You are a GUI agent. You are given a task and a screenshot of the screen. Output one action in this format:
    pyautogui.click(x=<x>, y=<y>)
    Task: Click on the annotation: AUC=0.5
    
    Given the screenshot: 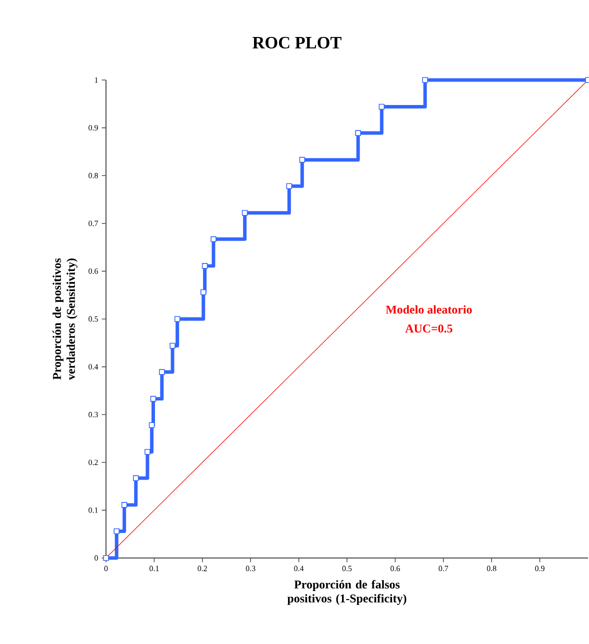 What is the action you would take?
    pyautogui.click(x=428, y=328)
    